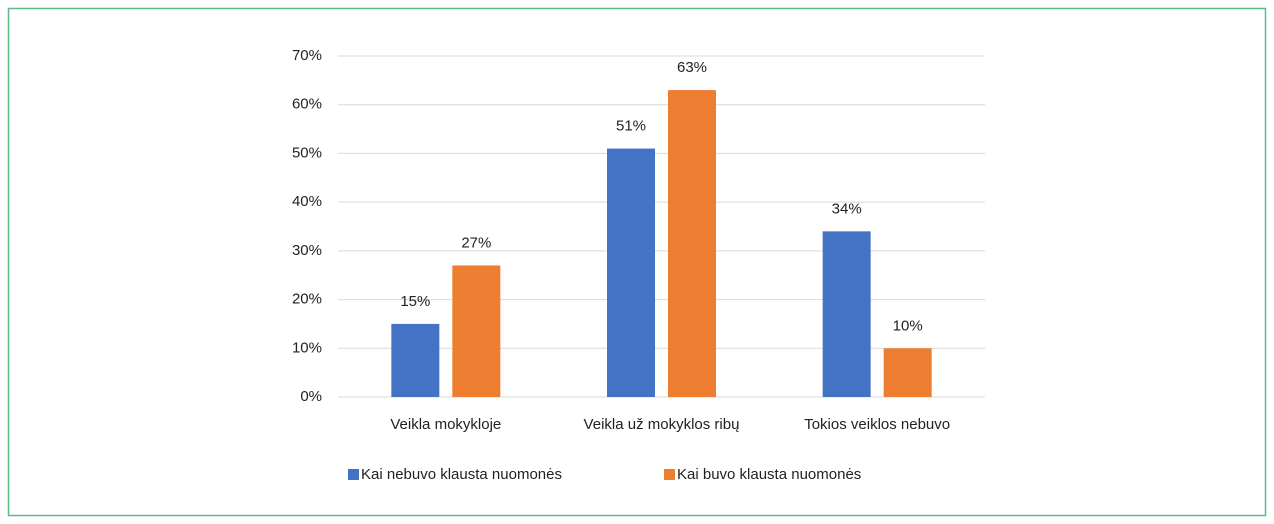 The width and height of the screenshot is (1274, 524). What do you see at coordinates (631, 126) in the screenshot?
I see `data-label: 51%` at bounding box center [631, 126].